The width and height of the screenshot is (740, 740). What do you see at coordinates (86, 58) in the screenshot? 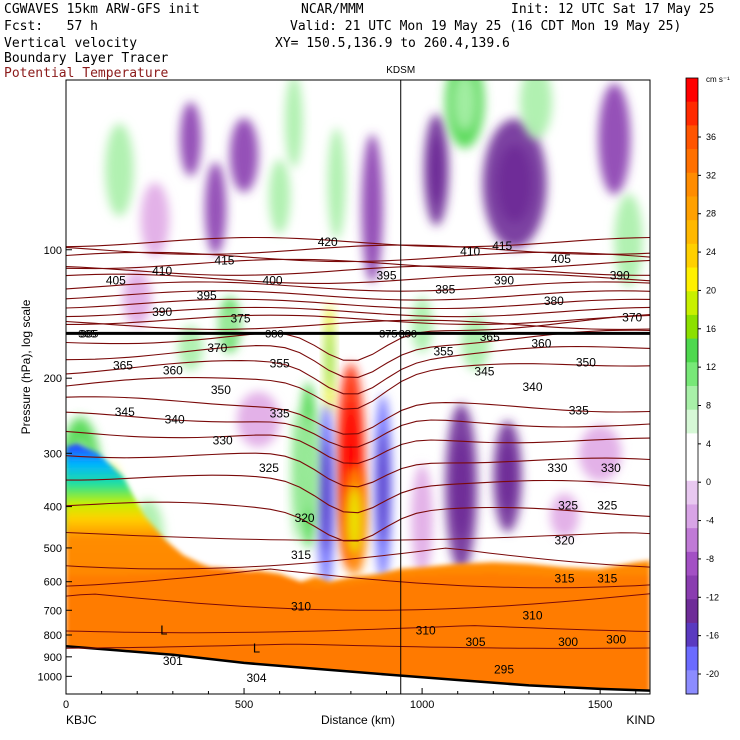
I see `field-name-boundary-layer-tracer: Boundary Layer Tracer` at bounding box center [86, 58].